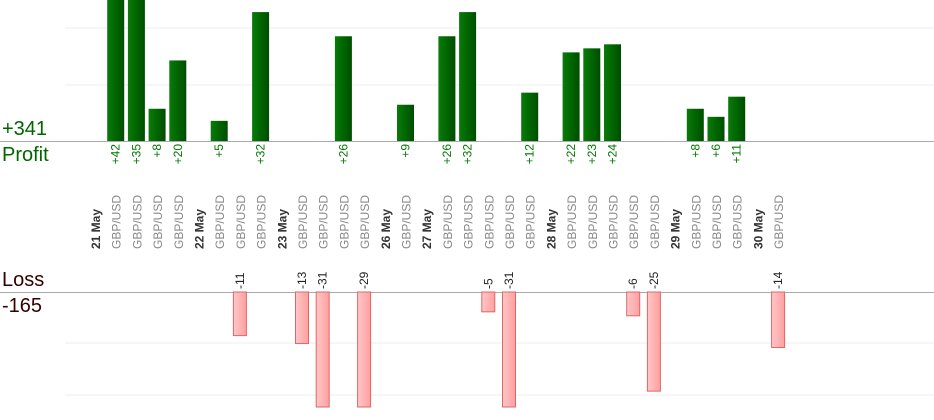 The image size is (934, 420). What do you see at coordinates (530, 154) in the screenshot?
I see `profit-value-label: +12` at bounding box center [530, 154].